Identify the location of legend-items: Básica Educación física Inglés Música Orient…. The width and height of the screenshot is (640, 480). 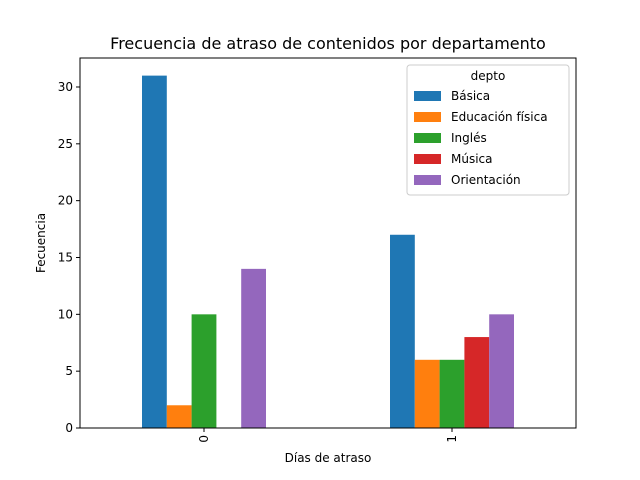
(481, 138).